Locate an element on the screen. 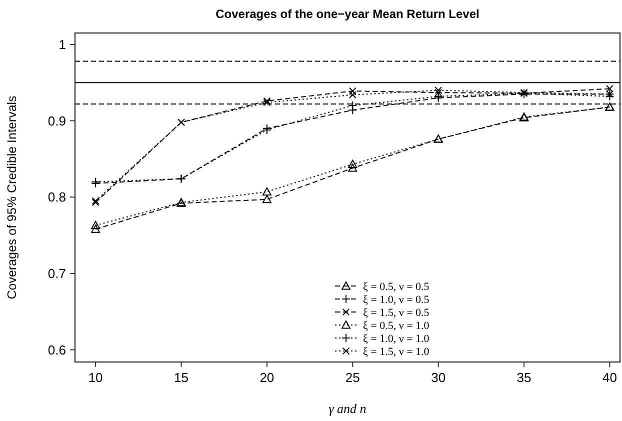 Image resolution: width=622 pixels, height=421 pixels. y-tick-label: 0.7 is located at coordinates (57, 273).